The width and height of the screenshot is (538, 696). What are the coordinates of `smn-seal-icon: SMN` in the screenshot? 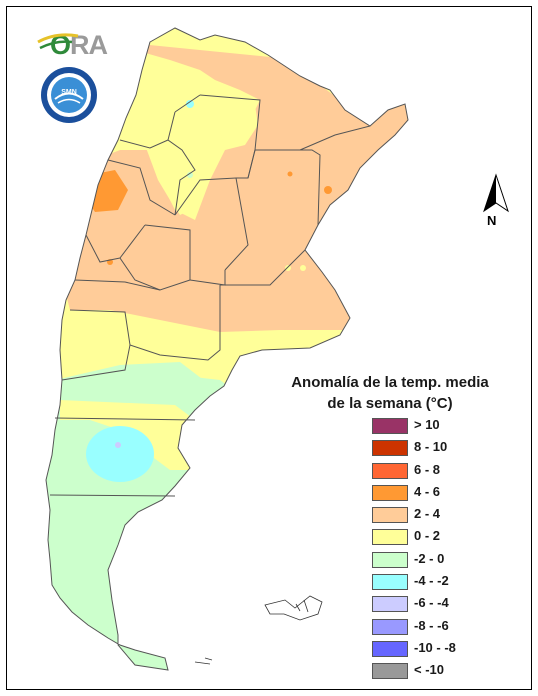 It's located at (69, 95).